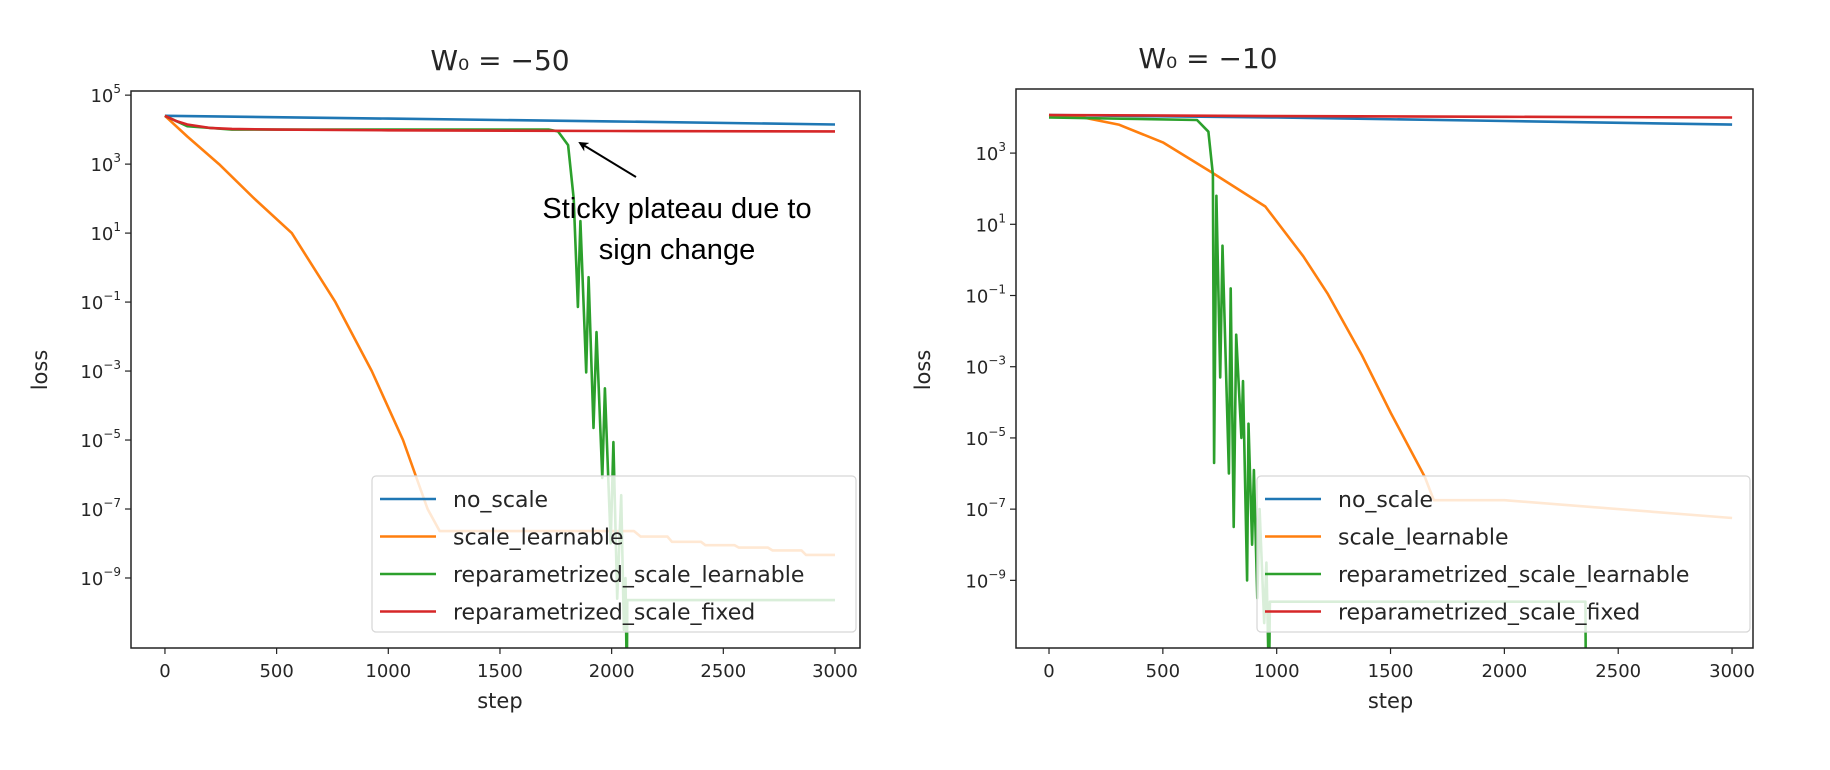 This screenshot has width=1830, height=770. What do you see at coordinates (677, 250) in the screenshot?
I see `annotation-line-2: sign change` at bounding box center [677, 250].